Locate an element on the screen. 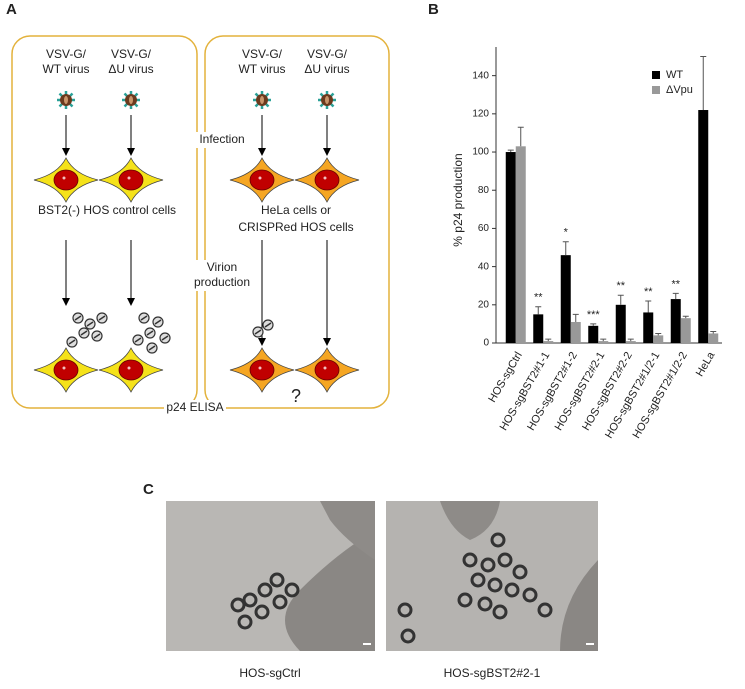 The image size is (745, 689). y-tick-label: 0 is located at coordinates (486, 343).